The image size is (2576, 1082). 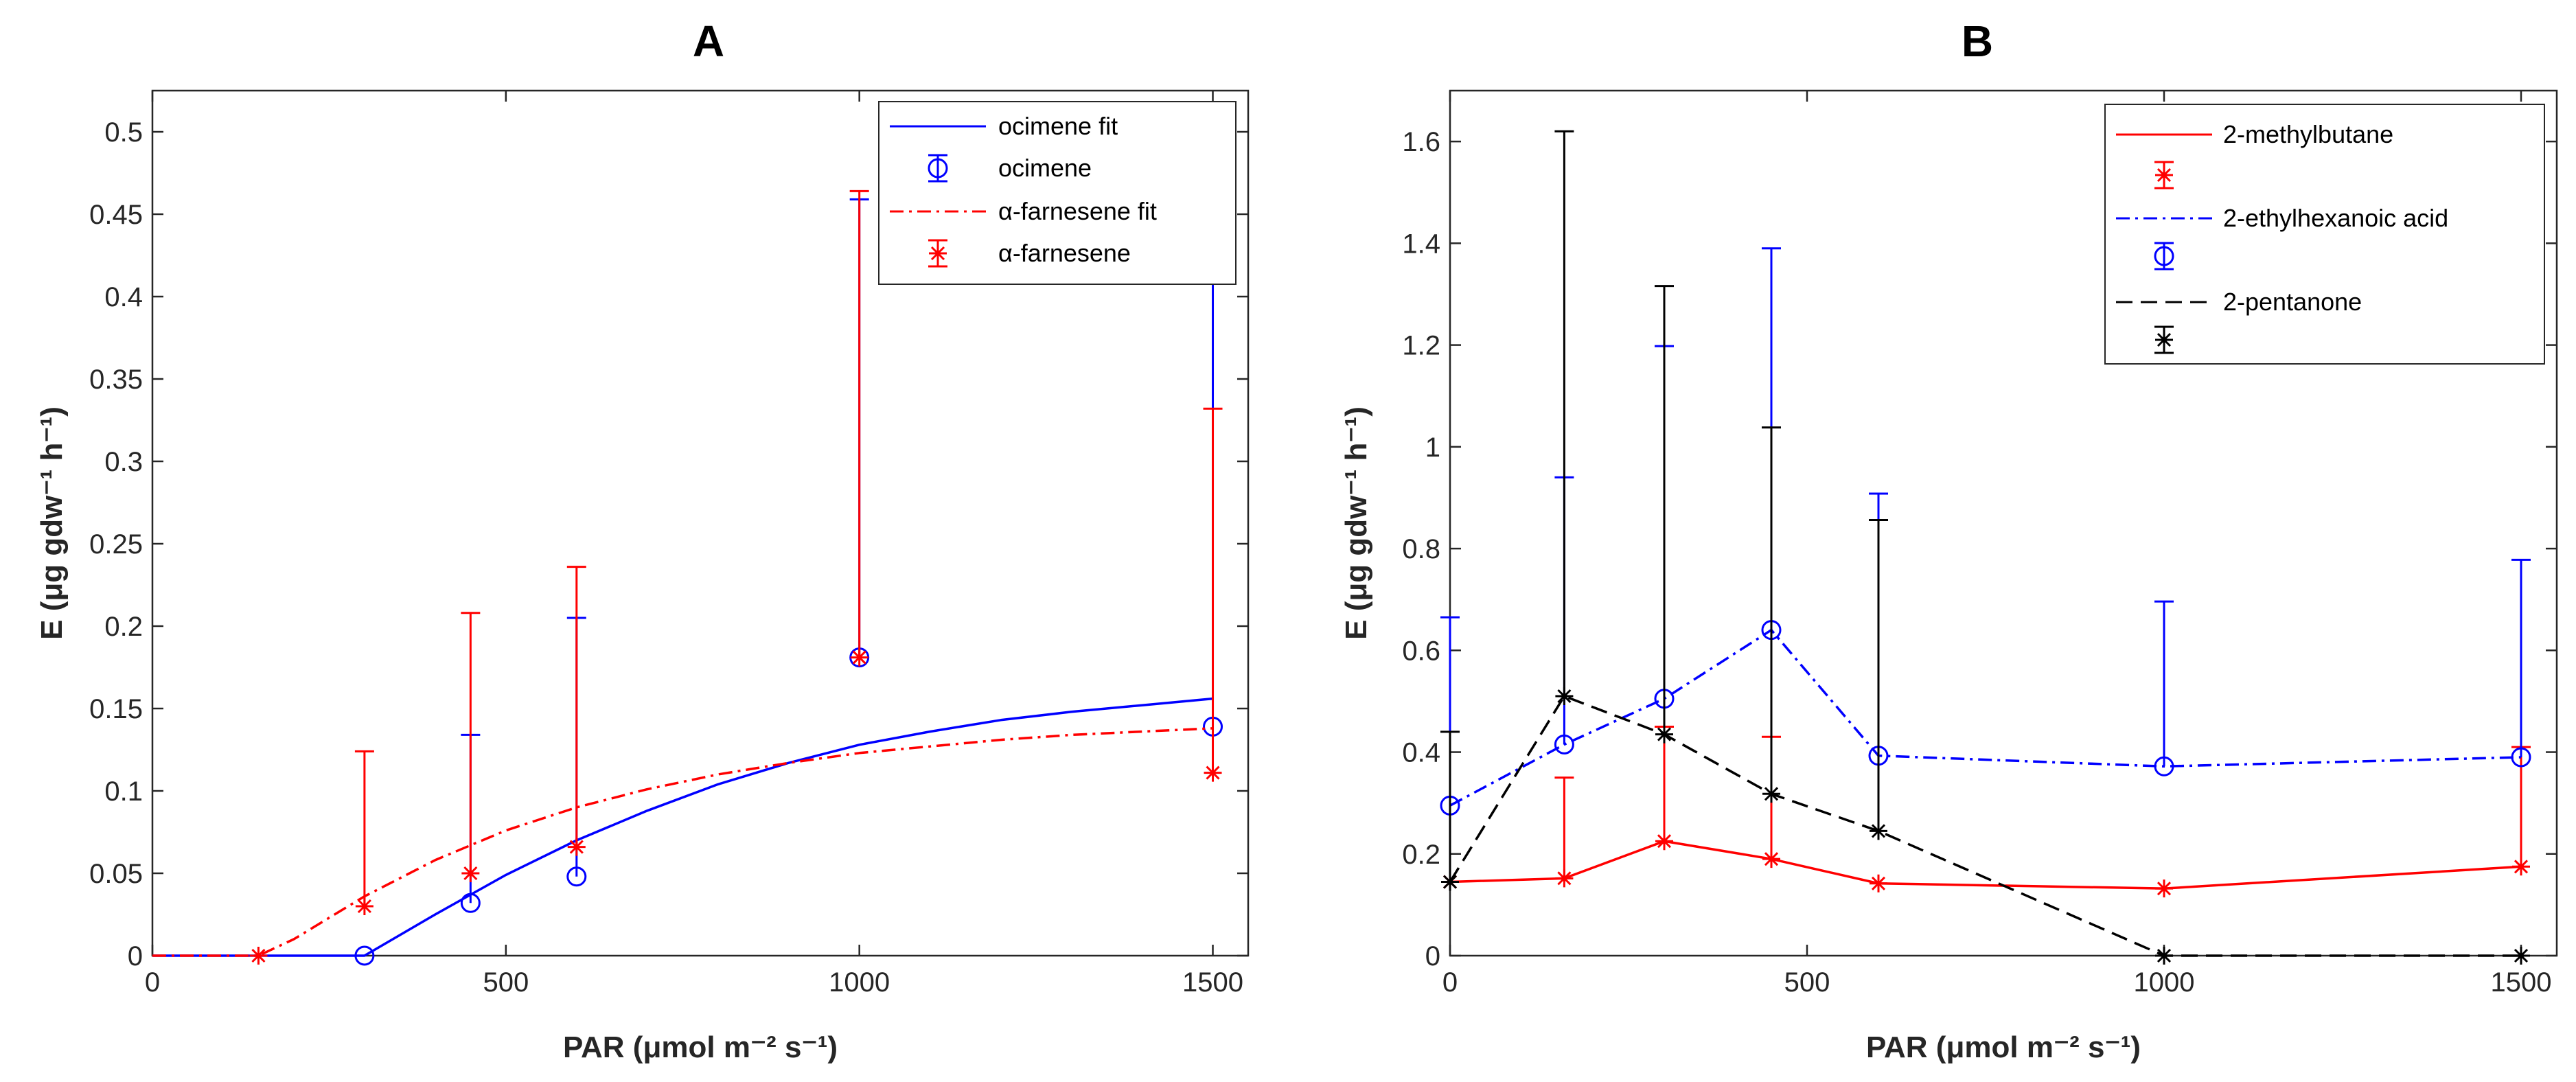 I want to click on panel-b-y-axis-label: E (μg gdw⁻¹ h⁻¹), so click(x=1356, y=523).